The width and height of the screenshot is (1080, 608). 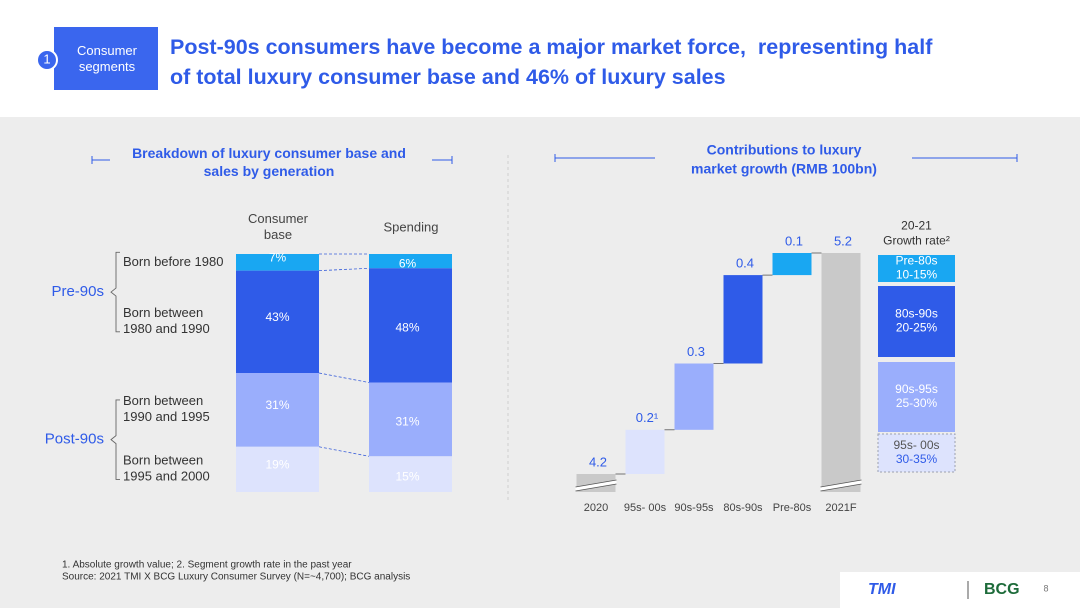 What do you see at coordinates (916, 314) in the screenshot?
I see `legend-name: 80s-90s` at bounding box center [916, 314].